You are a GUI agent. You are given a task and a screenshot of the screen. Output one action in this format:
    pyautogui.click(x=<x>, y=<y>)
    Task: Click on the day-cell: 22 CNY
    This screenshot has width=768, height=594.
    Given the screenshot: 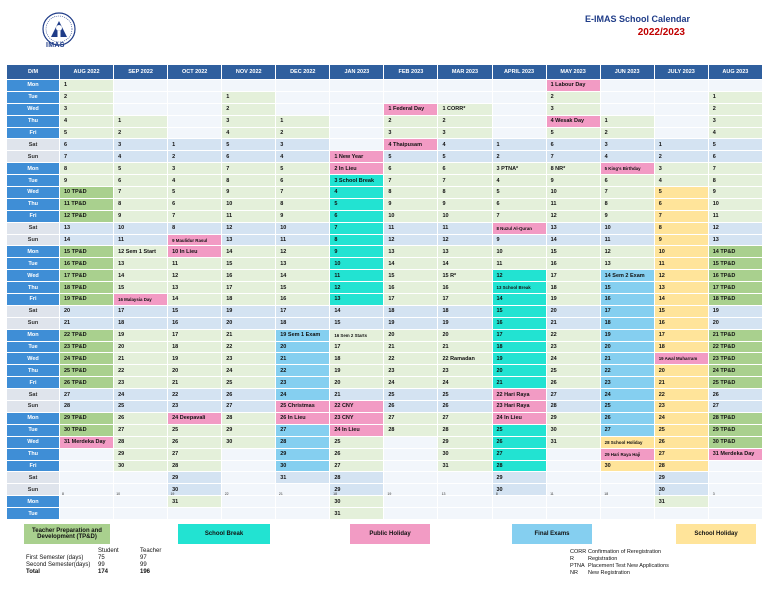 What is the action you would take?
    pyautogui.click(x=357, y=406)
    